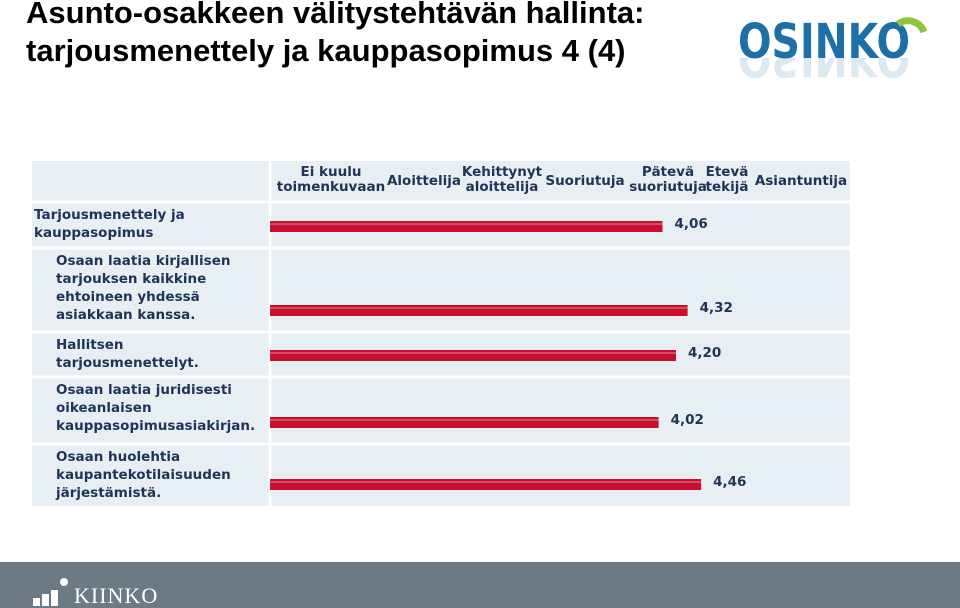 This screenshot has width=960, height=608. Describe the element at coordinates (127, 354) in the screenshot. I see `category-label: Hallitsen tarjousmenettelyt.` at that location.